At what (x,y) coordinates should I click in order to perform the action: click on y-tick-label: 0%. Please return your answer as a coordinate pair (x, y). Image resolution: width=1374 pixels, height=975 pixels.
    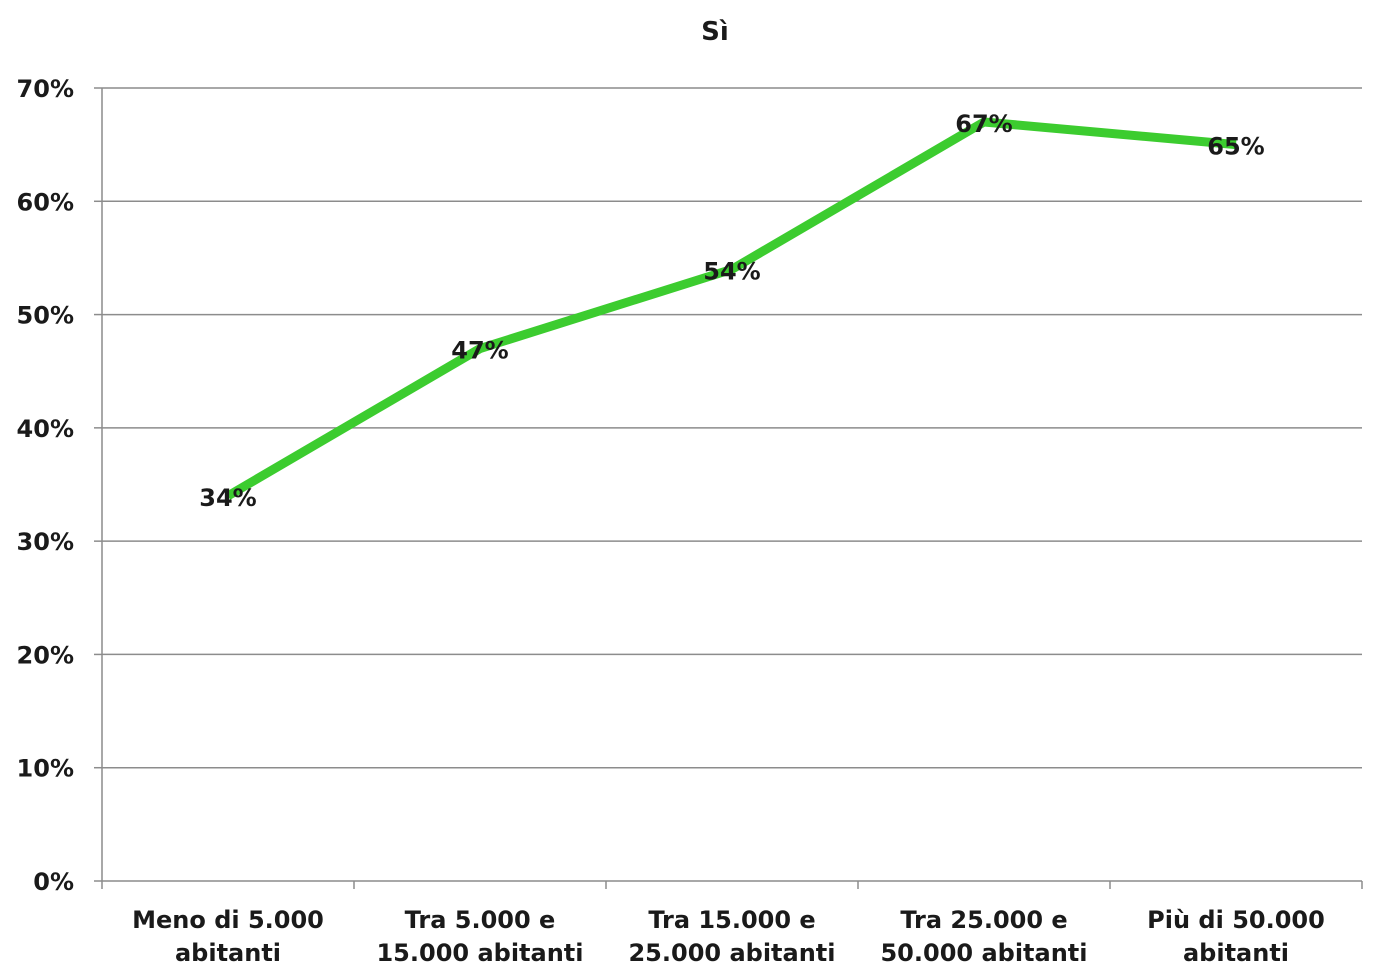
    Looking at the image, I should click on (53, 882).